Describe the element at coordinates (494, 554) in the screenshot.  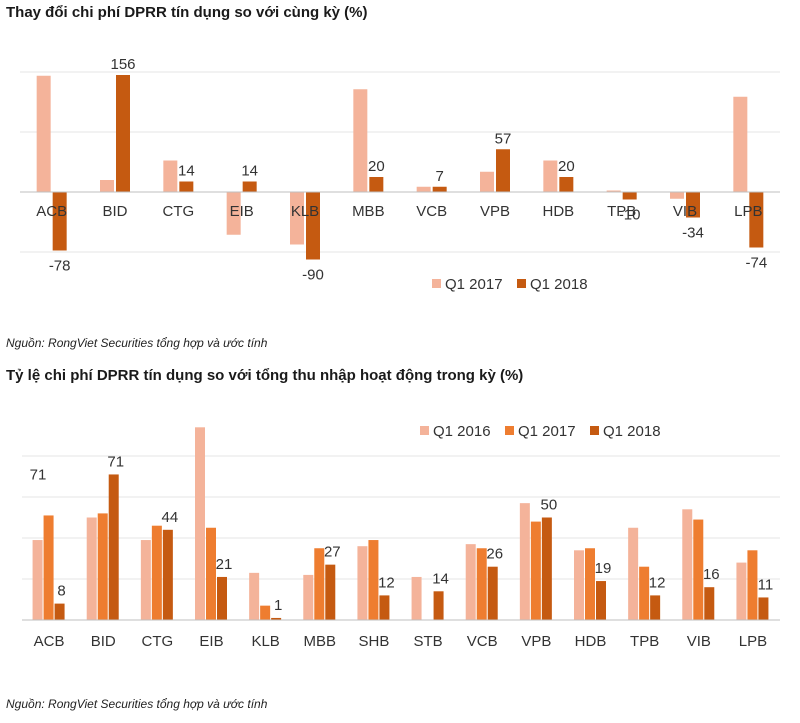
I see `data-label: 26` at that location.